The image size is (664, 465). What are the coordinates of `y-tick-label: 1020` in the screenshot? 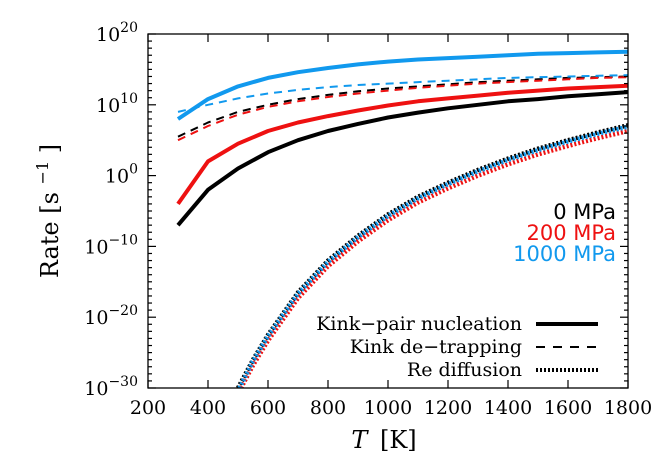 It's located at (117, 33).